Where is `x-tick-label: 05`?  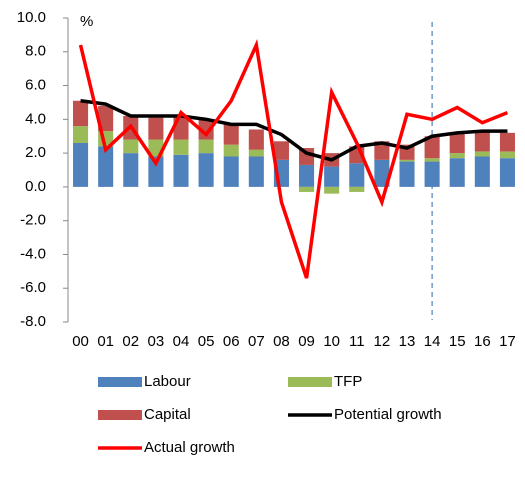 x-tick-label: 05 is located at coordinates (206, 341).